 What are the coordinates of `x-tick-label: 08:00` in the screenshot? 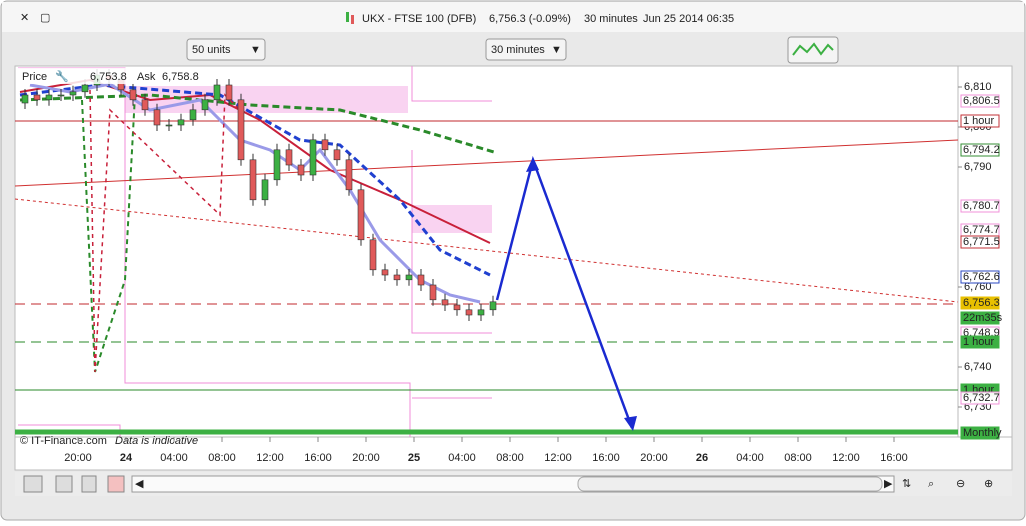 It's located at (798, 458).